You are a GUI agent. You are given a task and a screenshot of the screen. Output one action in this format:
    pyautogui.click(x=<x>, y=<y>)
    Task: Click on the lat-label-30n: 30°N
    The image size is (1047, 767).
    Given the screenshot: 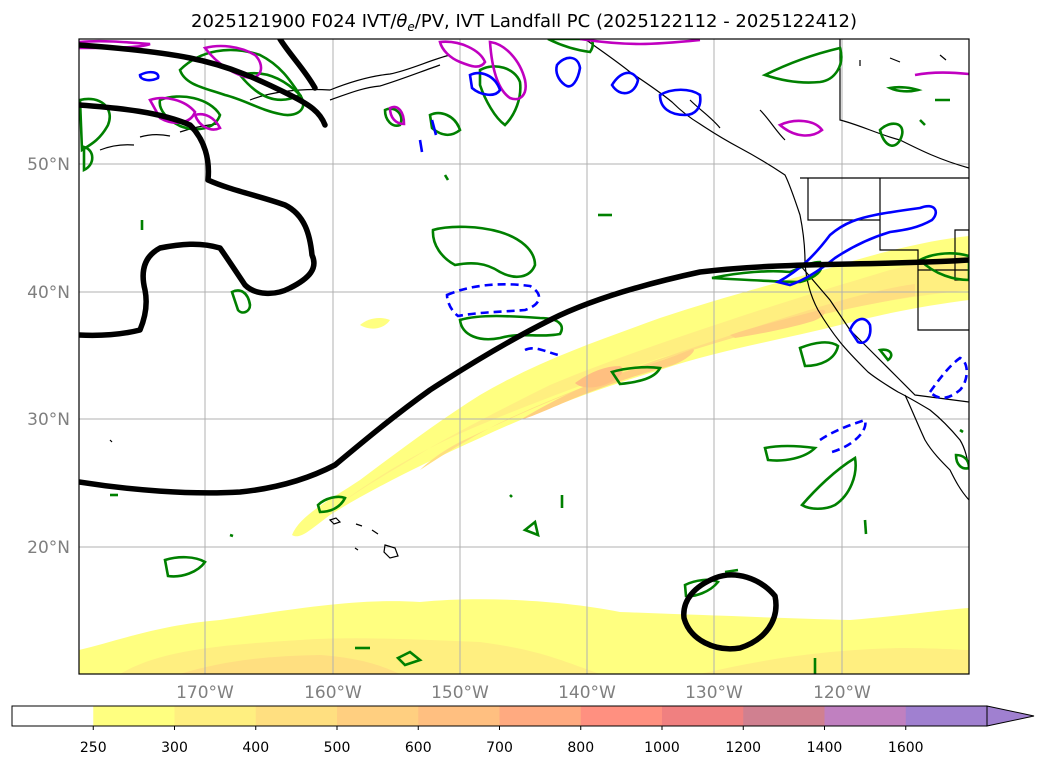 What is the action you would take?
    pyautogui.click(x=48, y=420)
    